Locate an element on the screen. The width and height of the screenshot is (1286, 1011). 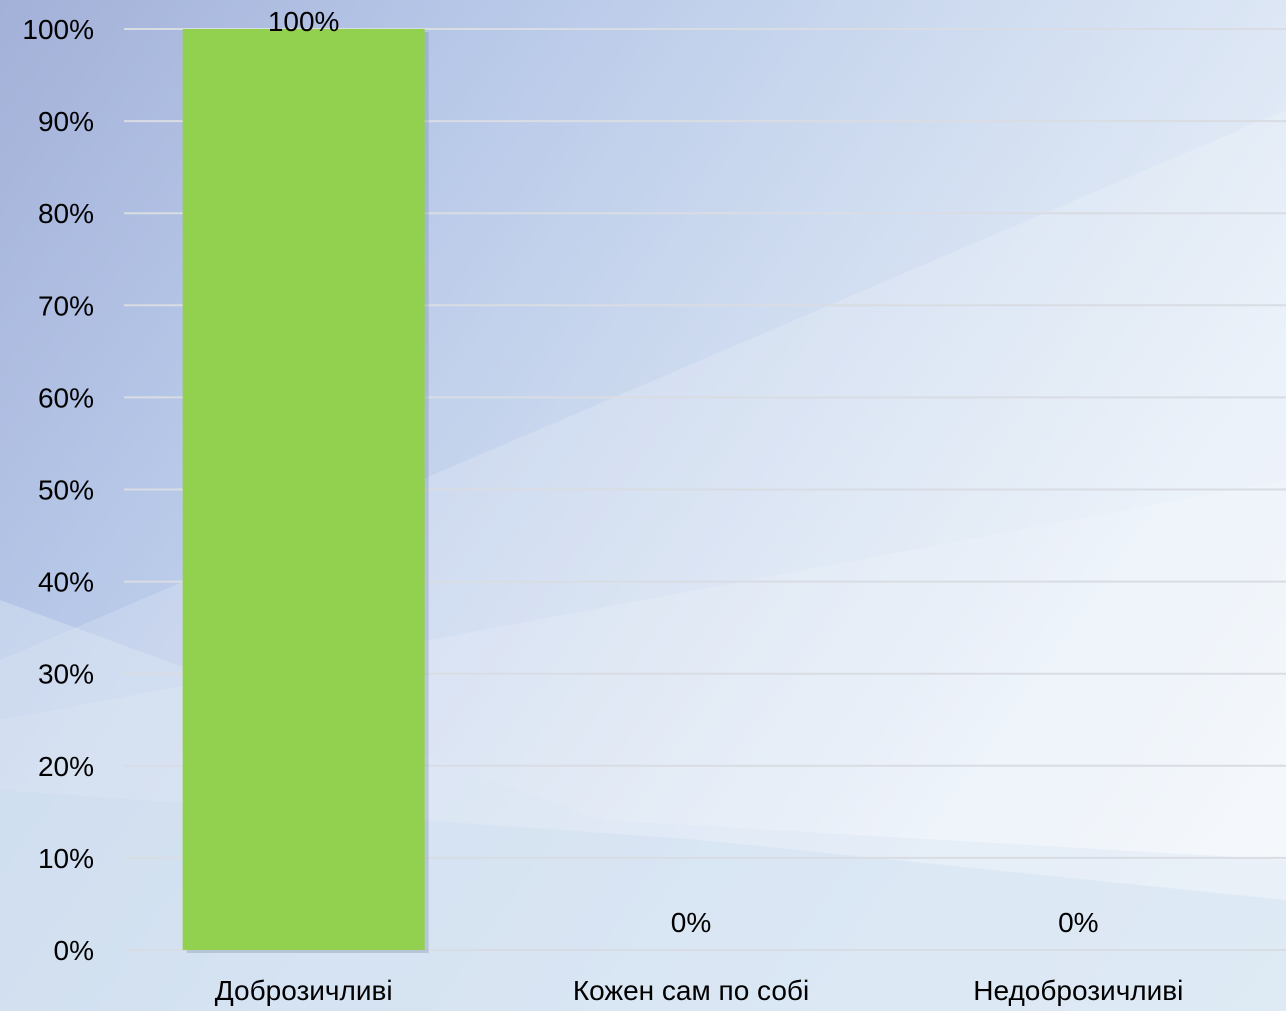
y-tick-label: 70% is located at coordinates (66, 305).